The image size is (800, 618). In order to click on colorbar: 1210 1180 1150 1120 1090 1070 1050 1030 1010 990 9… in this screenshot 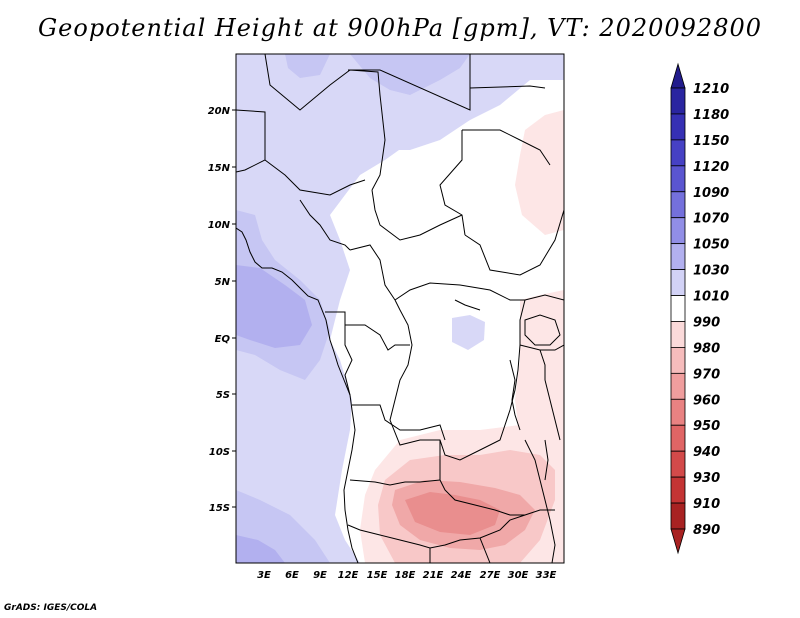, I will do `click(699, 308)`.